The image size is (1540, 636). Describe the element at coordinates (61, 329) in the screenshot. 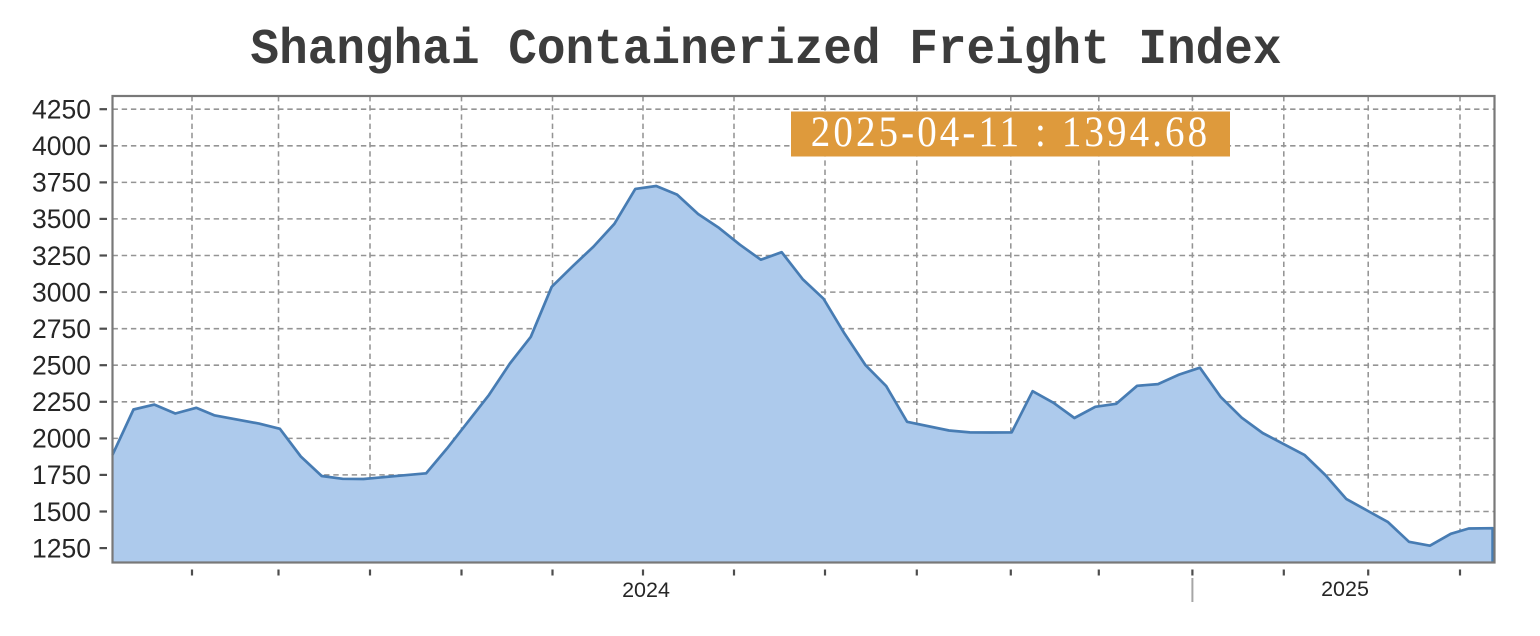

I see `svg-text: 2750` at that location.